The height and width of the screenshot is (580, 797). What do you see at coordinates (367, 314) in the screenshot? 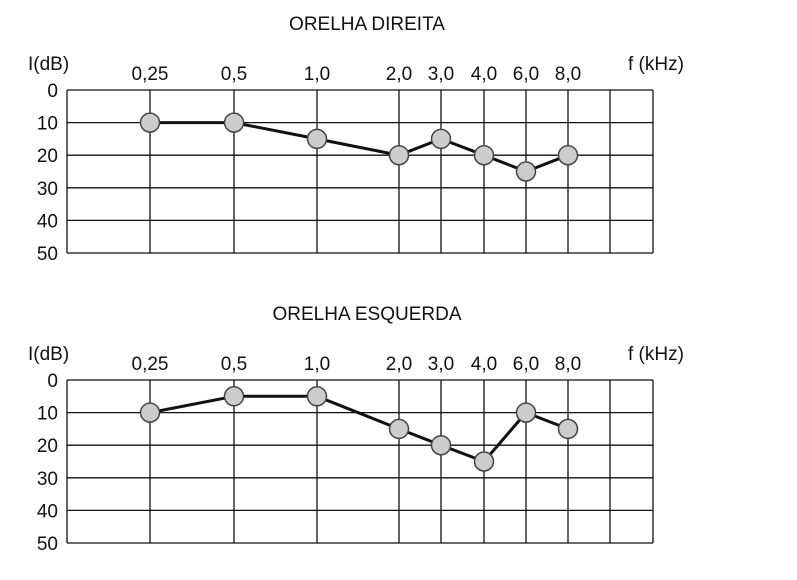
I see `chart-title: ORELHA ESQUERDA` at bounding box center [367, 314].